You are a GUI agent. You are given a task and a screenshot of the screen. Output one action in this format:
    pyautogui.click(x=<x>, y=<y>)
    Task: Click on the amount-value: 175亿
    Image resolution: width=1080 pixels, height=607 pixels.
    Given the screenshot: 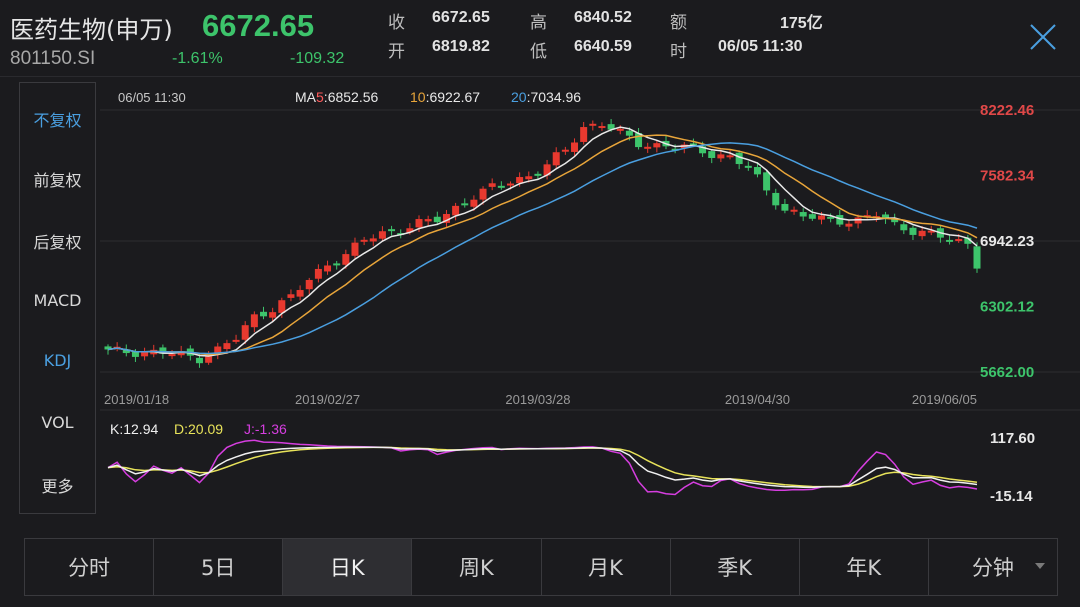 What is the action you would take?
    pyautogui.click(x=801, y=23)
    